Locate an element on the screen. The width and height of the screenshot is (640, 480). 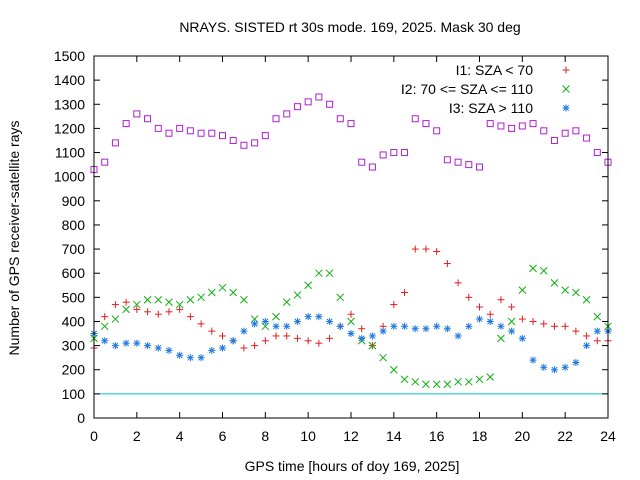
y-tick-label: 1500 is located at coordinates (69, 56).